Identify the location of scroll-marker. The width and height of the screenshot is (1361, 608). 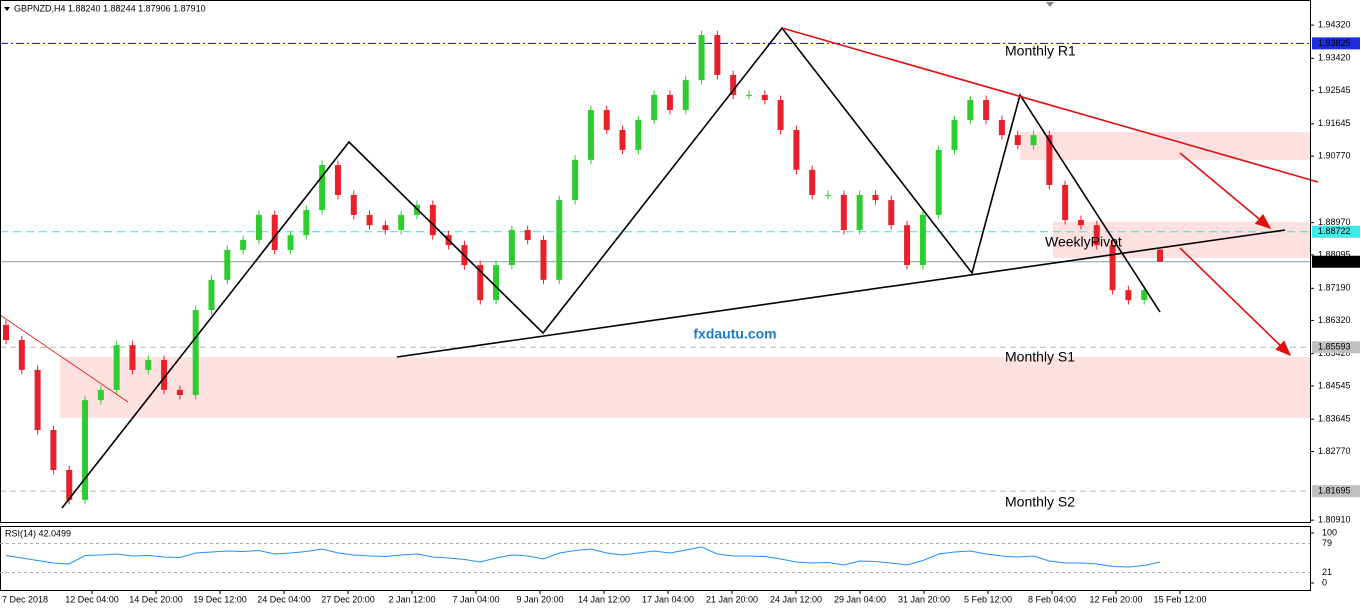
(1050, 4).